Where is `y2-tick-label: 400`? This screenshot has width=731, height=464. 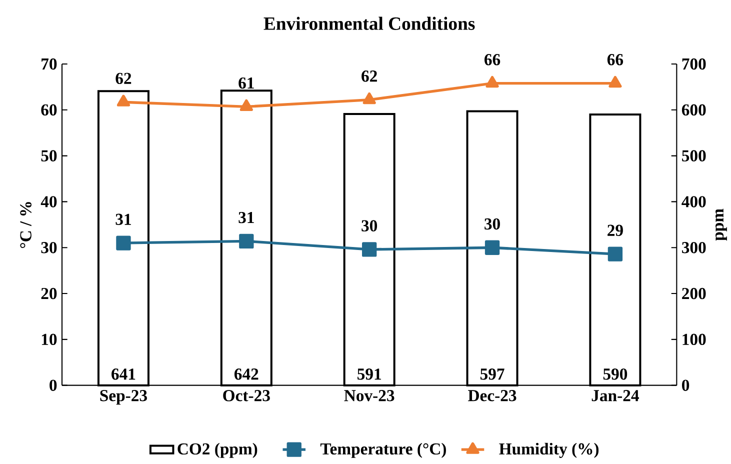 y2-tick-label: 400 is located at coordinates (694, 202).